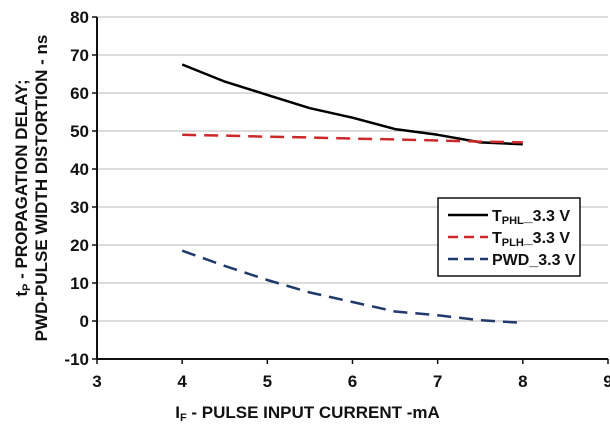 Image resolution: width=610 pixels, height=427 pixels. Describe the element at coordinates (79, 55) in the screenshot. I see `y-tick-label-70: 70` at that location.